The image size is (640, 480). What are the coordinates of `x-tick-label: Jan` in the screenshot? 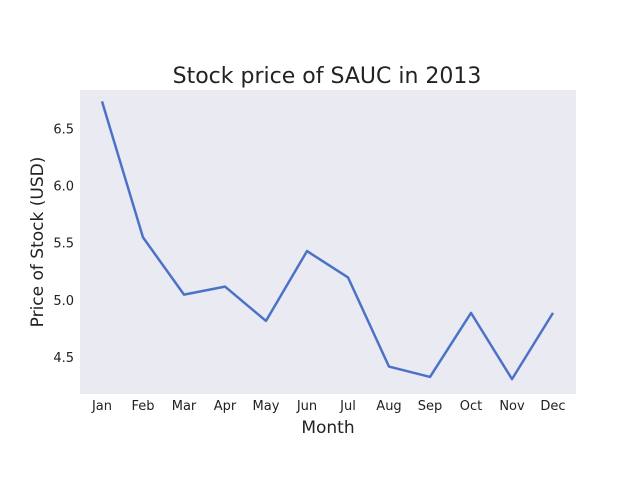 It's located at (101, 406).